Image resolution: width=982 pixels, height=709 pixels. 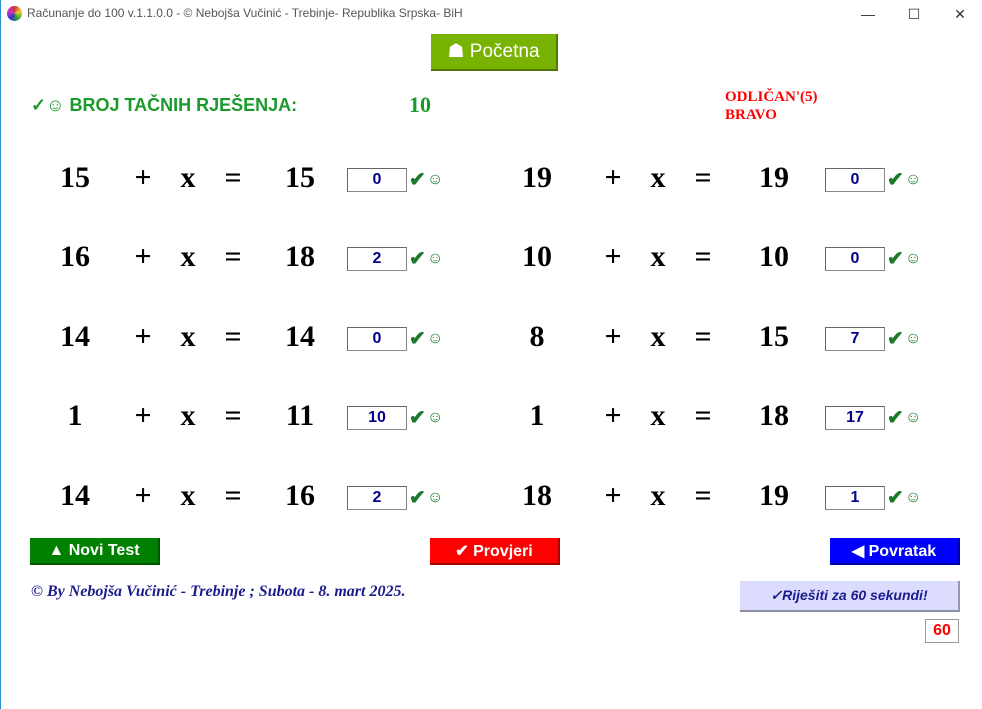 I want to click on addend-a: 8, so click(x=537, y=336).